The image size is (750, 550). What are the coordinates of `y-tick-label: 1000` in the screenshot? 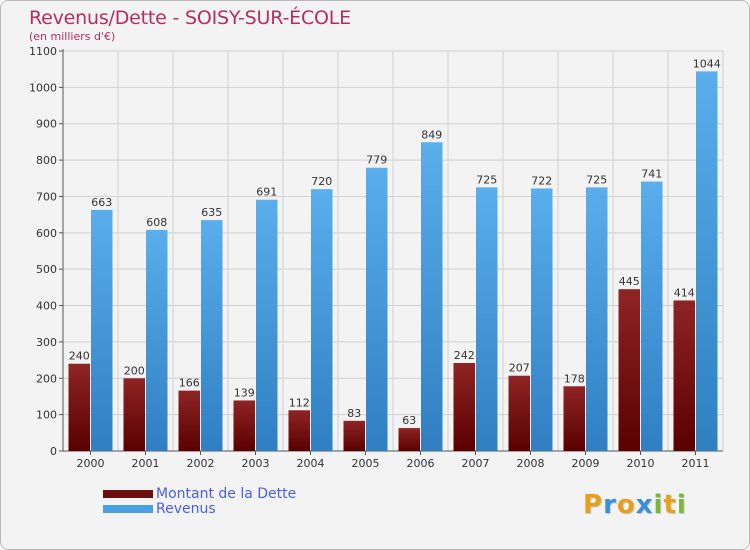 It's located at (43, 87).